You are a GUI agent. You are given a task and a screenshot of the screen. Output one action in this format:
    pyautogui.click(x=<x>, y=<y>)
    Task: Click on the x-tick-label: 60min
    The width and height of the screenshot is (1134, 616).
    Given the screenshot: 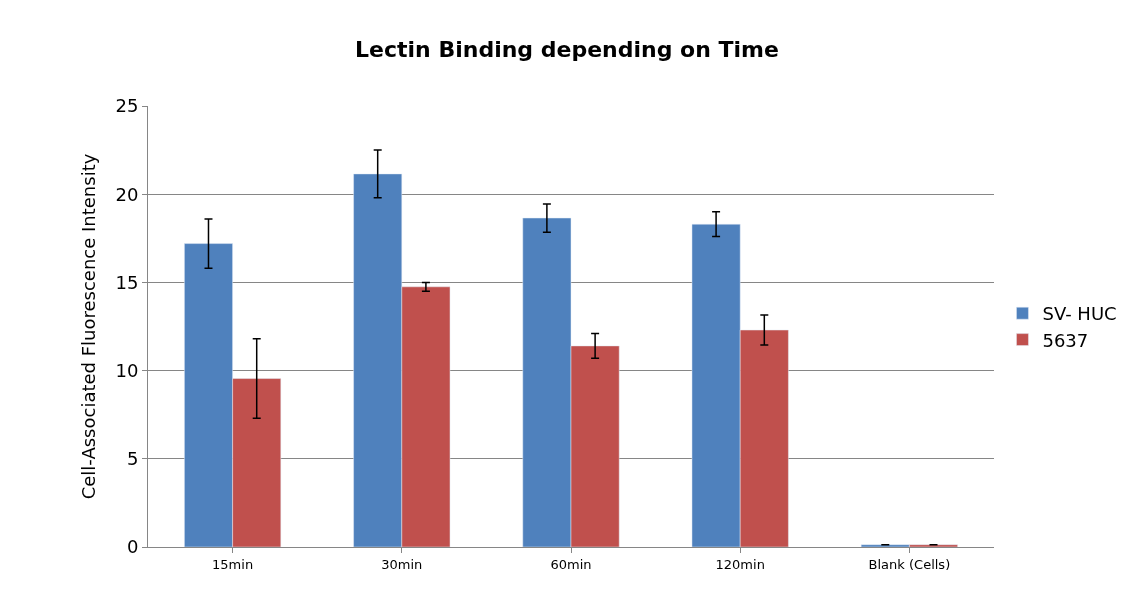 What is the action you would take?
    pyautogui.click(x=571, y=564)
    